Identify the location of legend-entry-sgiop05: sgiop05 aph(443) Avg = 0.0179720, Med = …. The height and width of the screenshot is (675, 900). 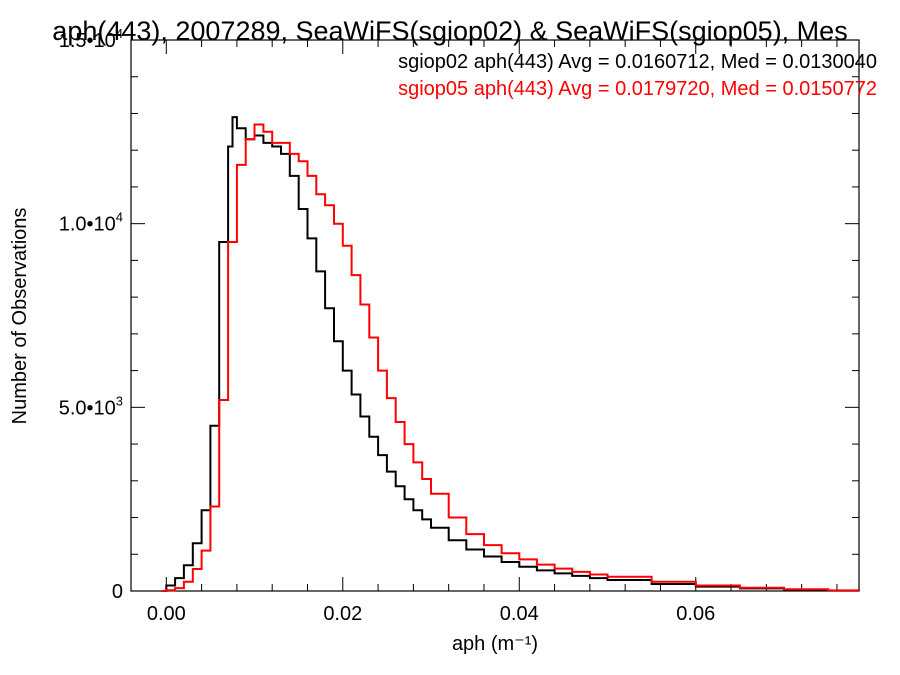
(637, 89).